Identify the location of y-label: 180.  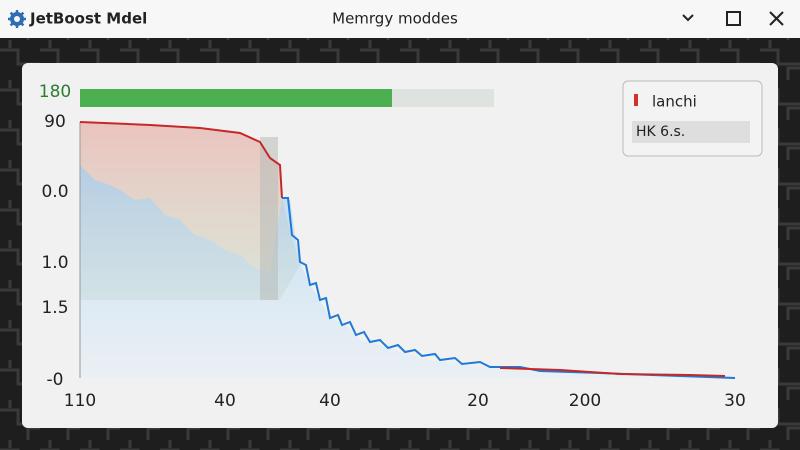
(55, 92).